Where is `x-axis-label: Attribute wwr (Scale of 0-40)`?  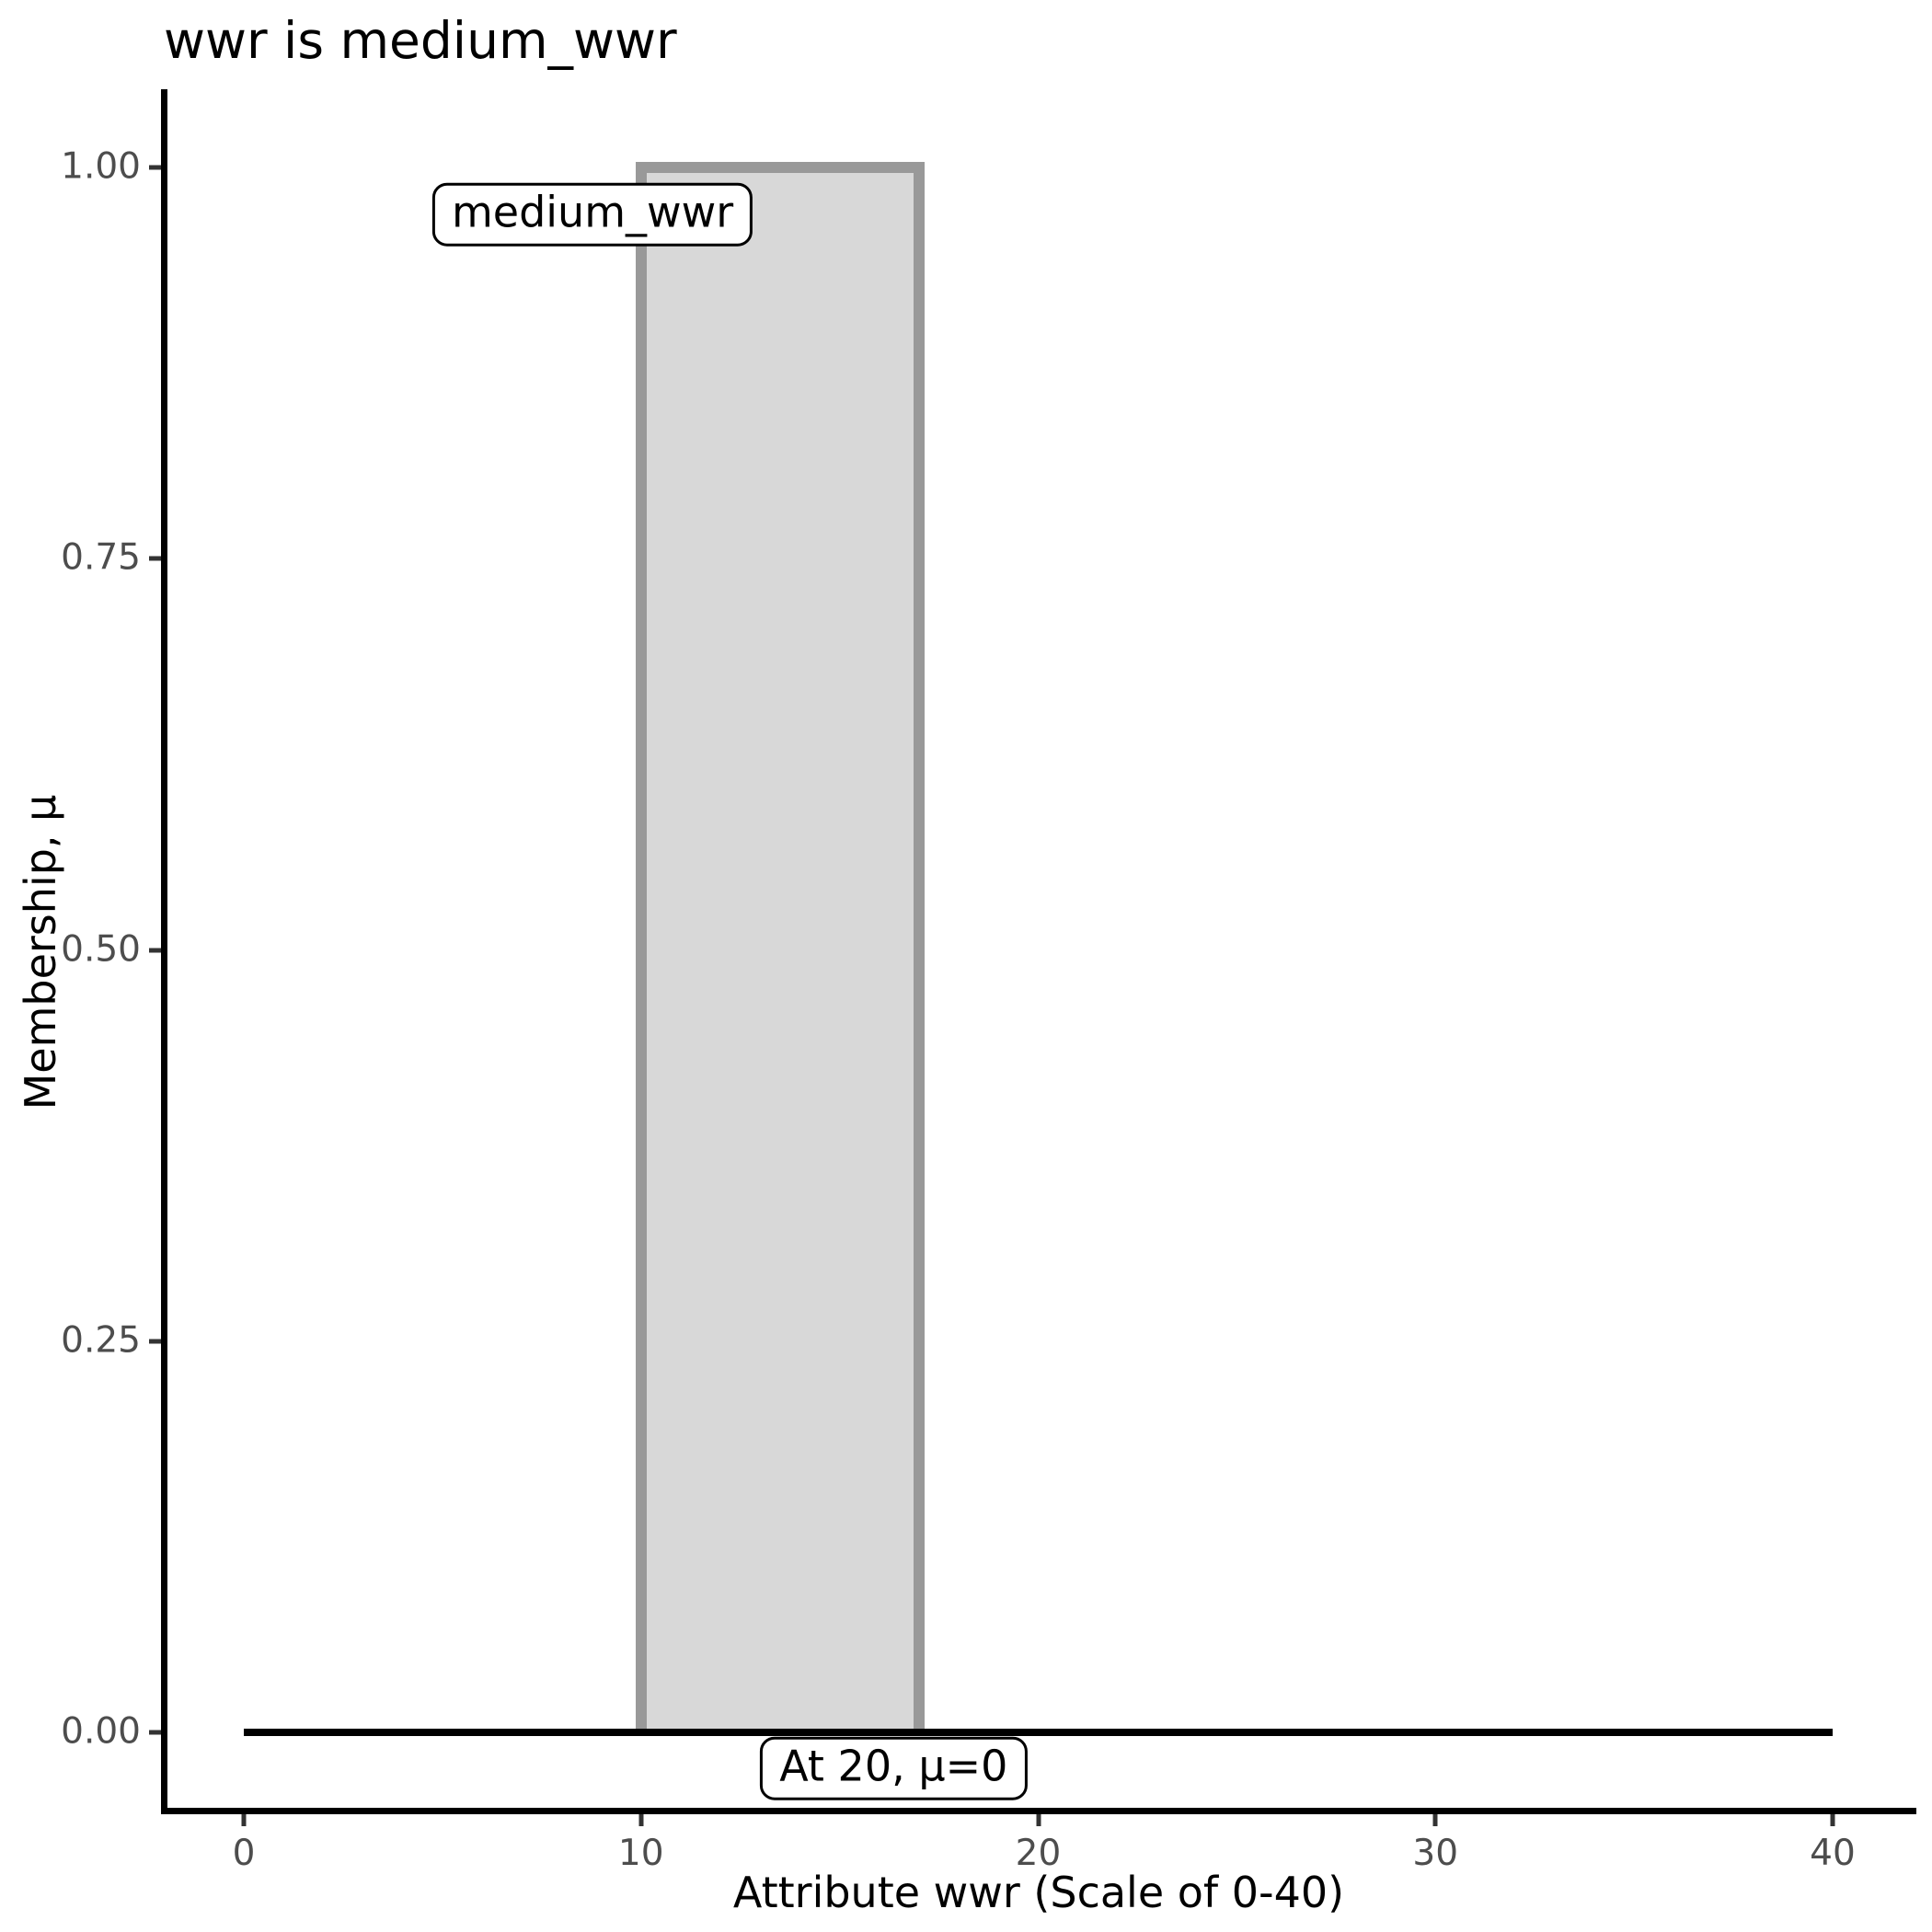 x-axis-label: Attribute wwr (Scale of 0-40) is located at coordinates (1038, 1892).